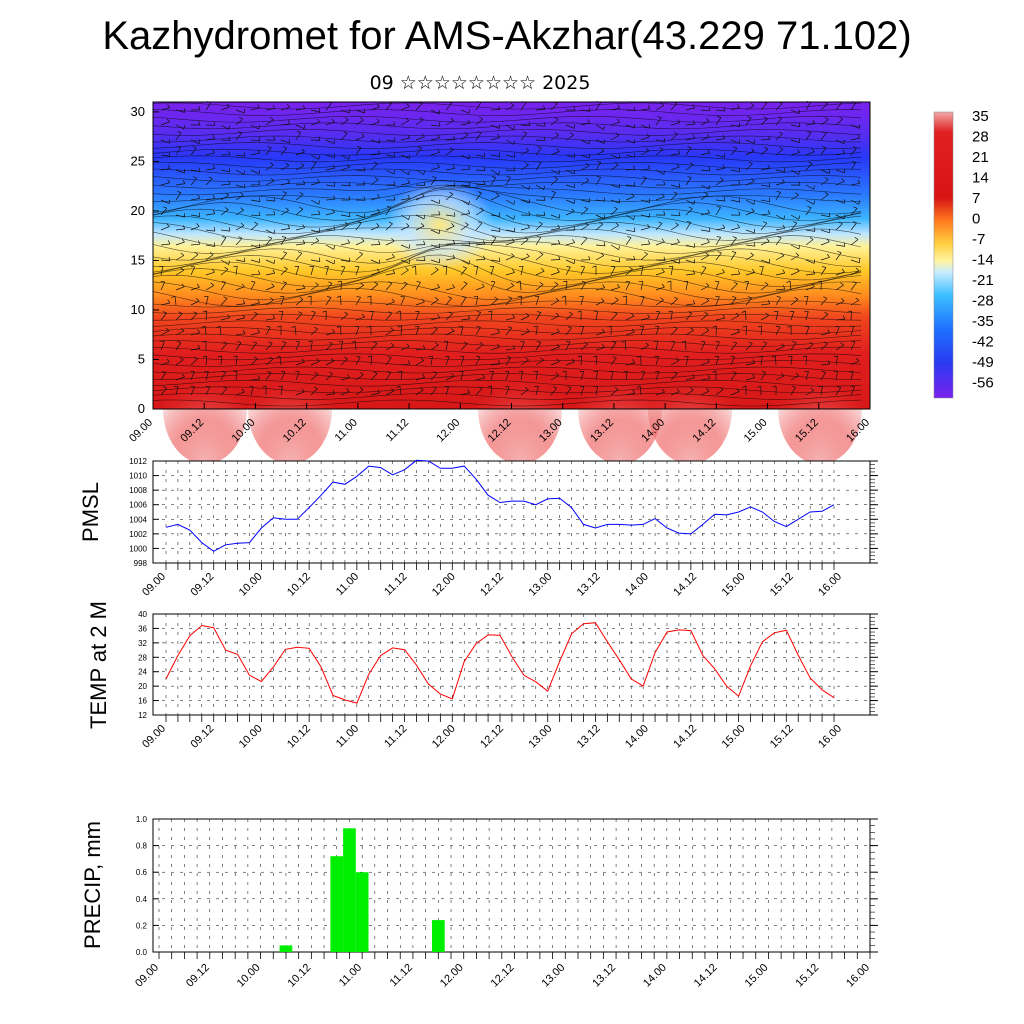  I want to click on colorbar-gradient, so click(943, 255).